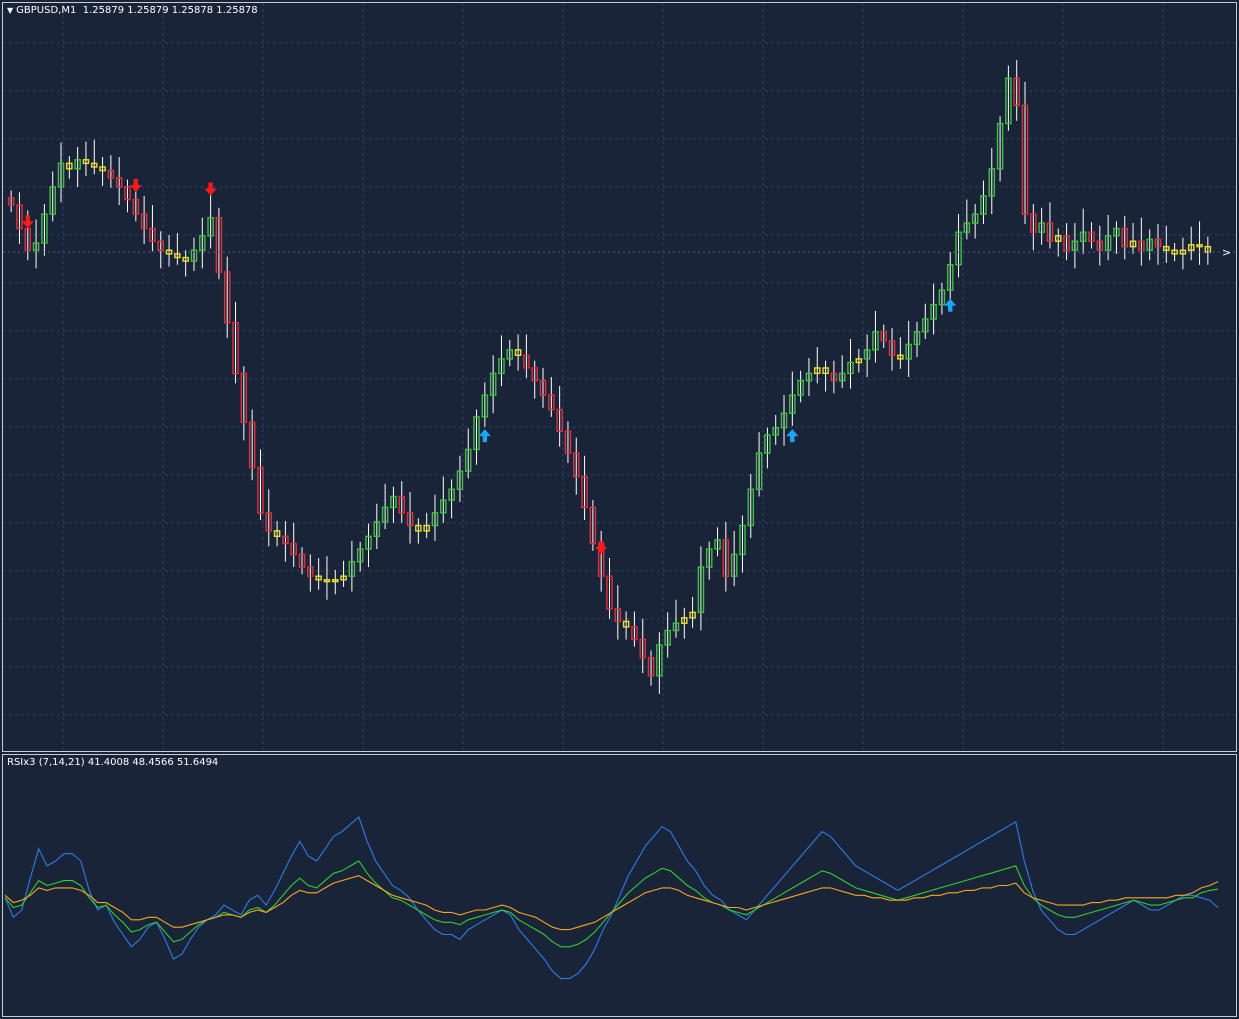 The image size is (1239, 1019). What do you see at coordinates (27, 222) in the screenshot?
I see `sell-arrow-icon` at bounding box center [27, 222].